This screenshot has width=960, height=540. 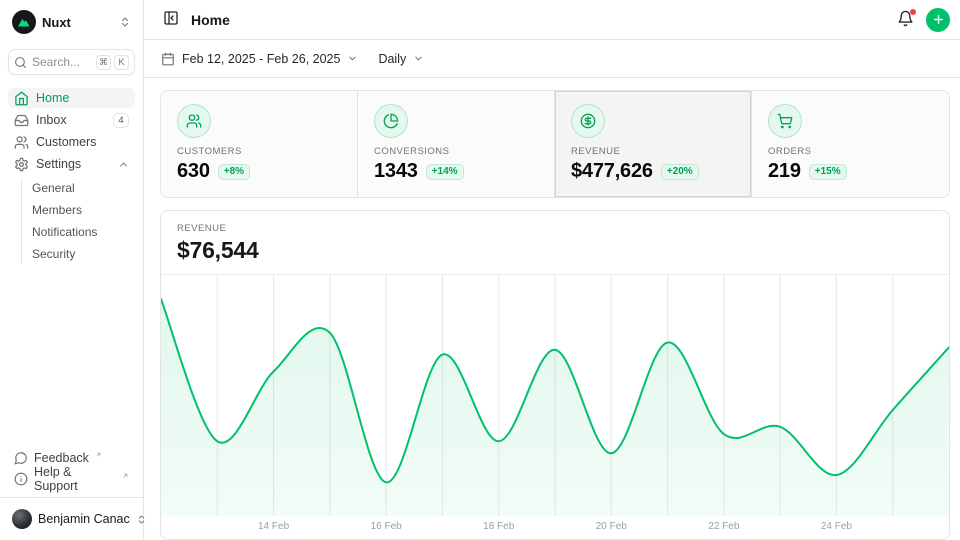 What do you see at coordinates (552, 20) in the screenshot?
I see `page-header: Home` at bounding box center [552, 20].